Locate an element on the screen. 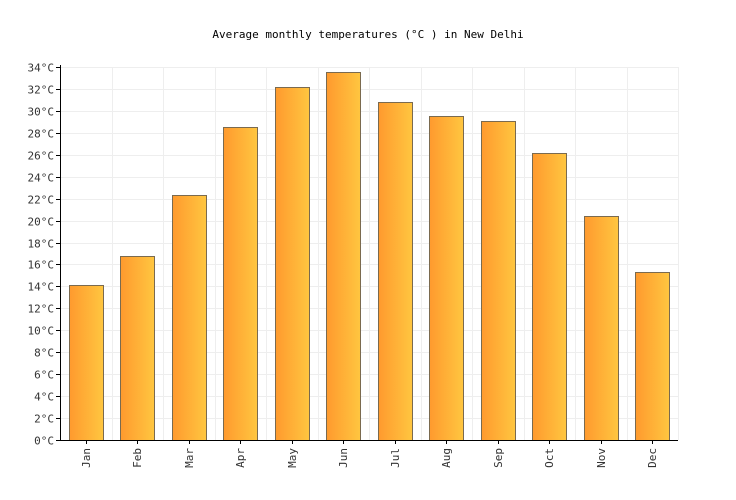 The image size is (736, 500). y-tick-label: 4°C is located at coordinates (44, 397).